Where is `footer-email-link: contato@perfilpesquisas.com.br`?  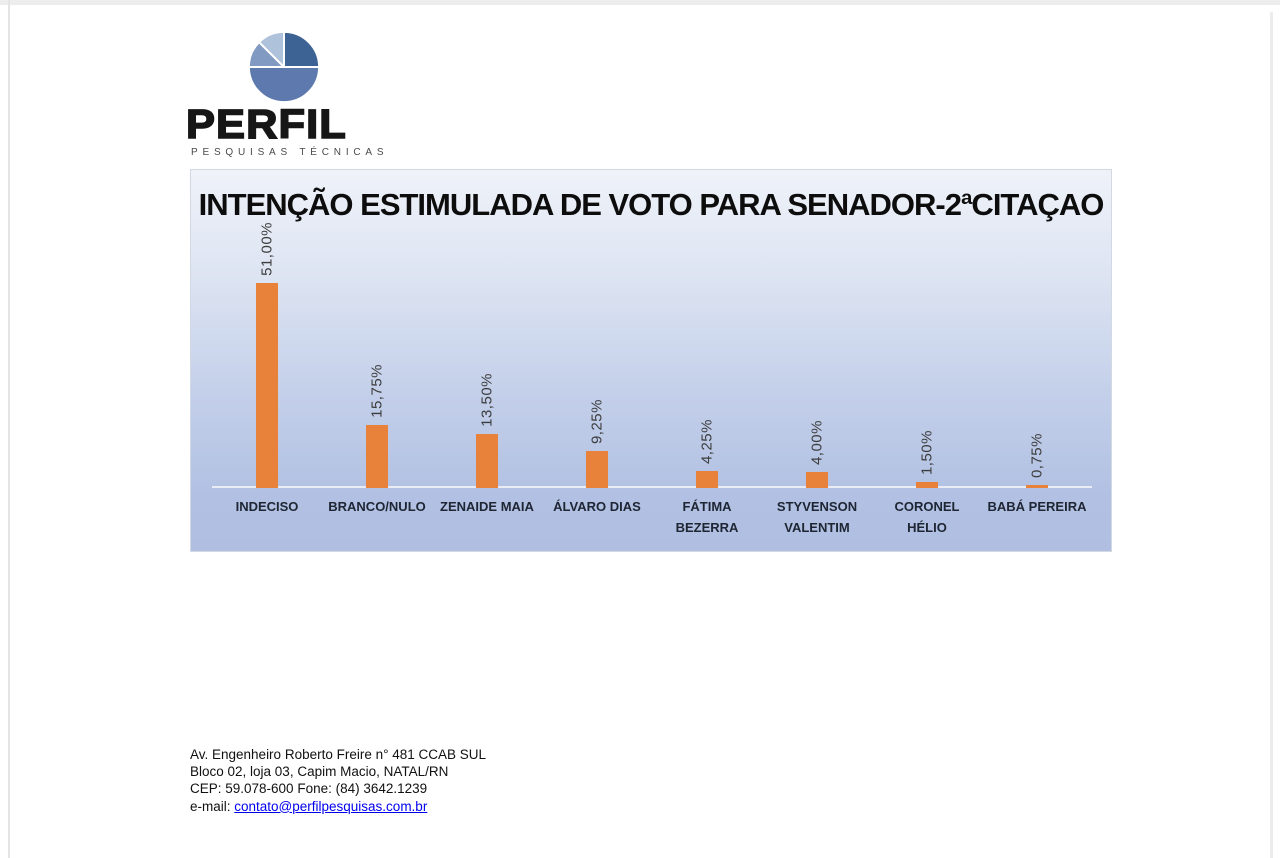
footer-email-link: contato@perfilpesquisas.com.br is located at coordinates (331, 806).